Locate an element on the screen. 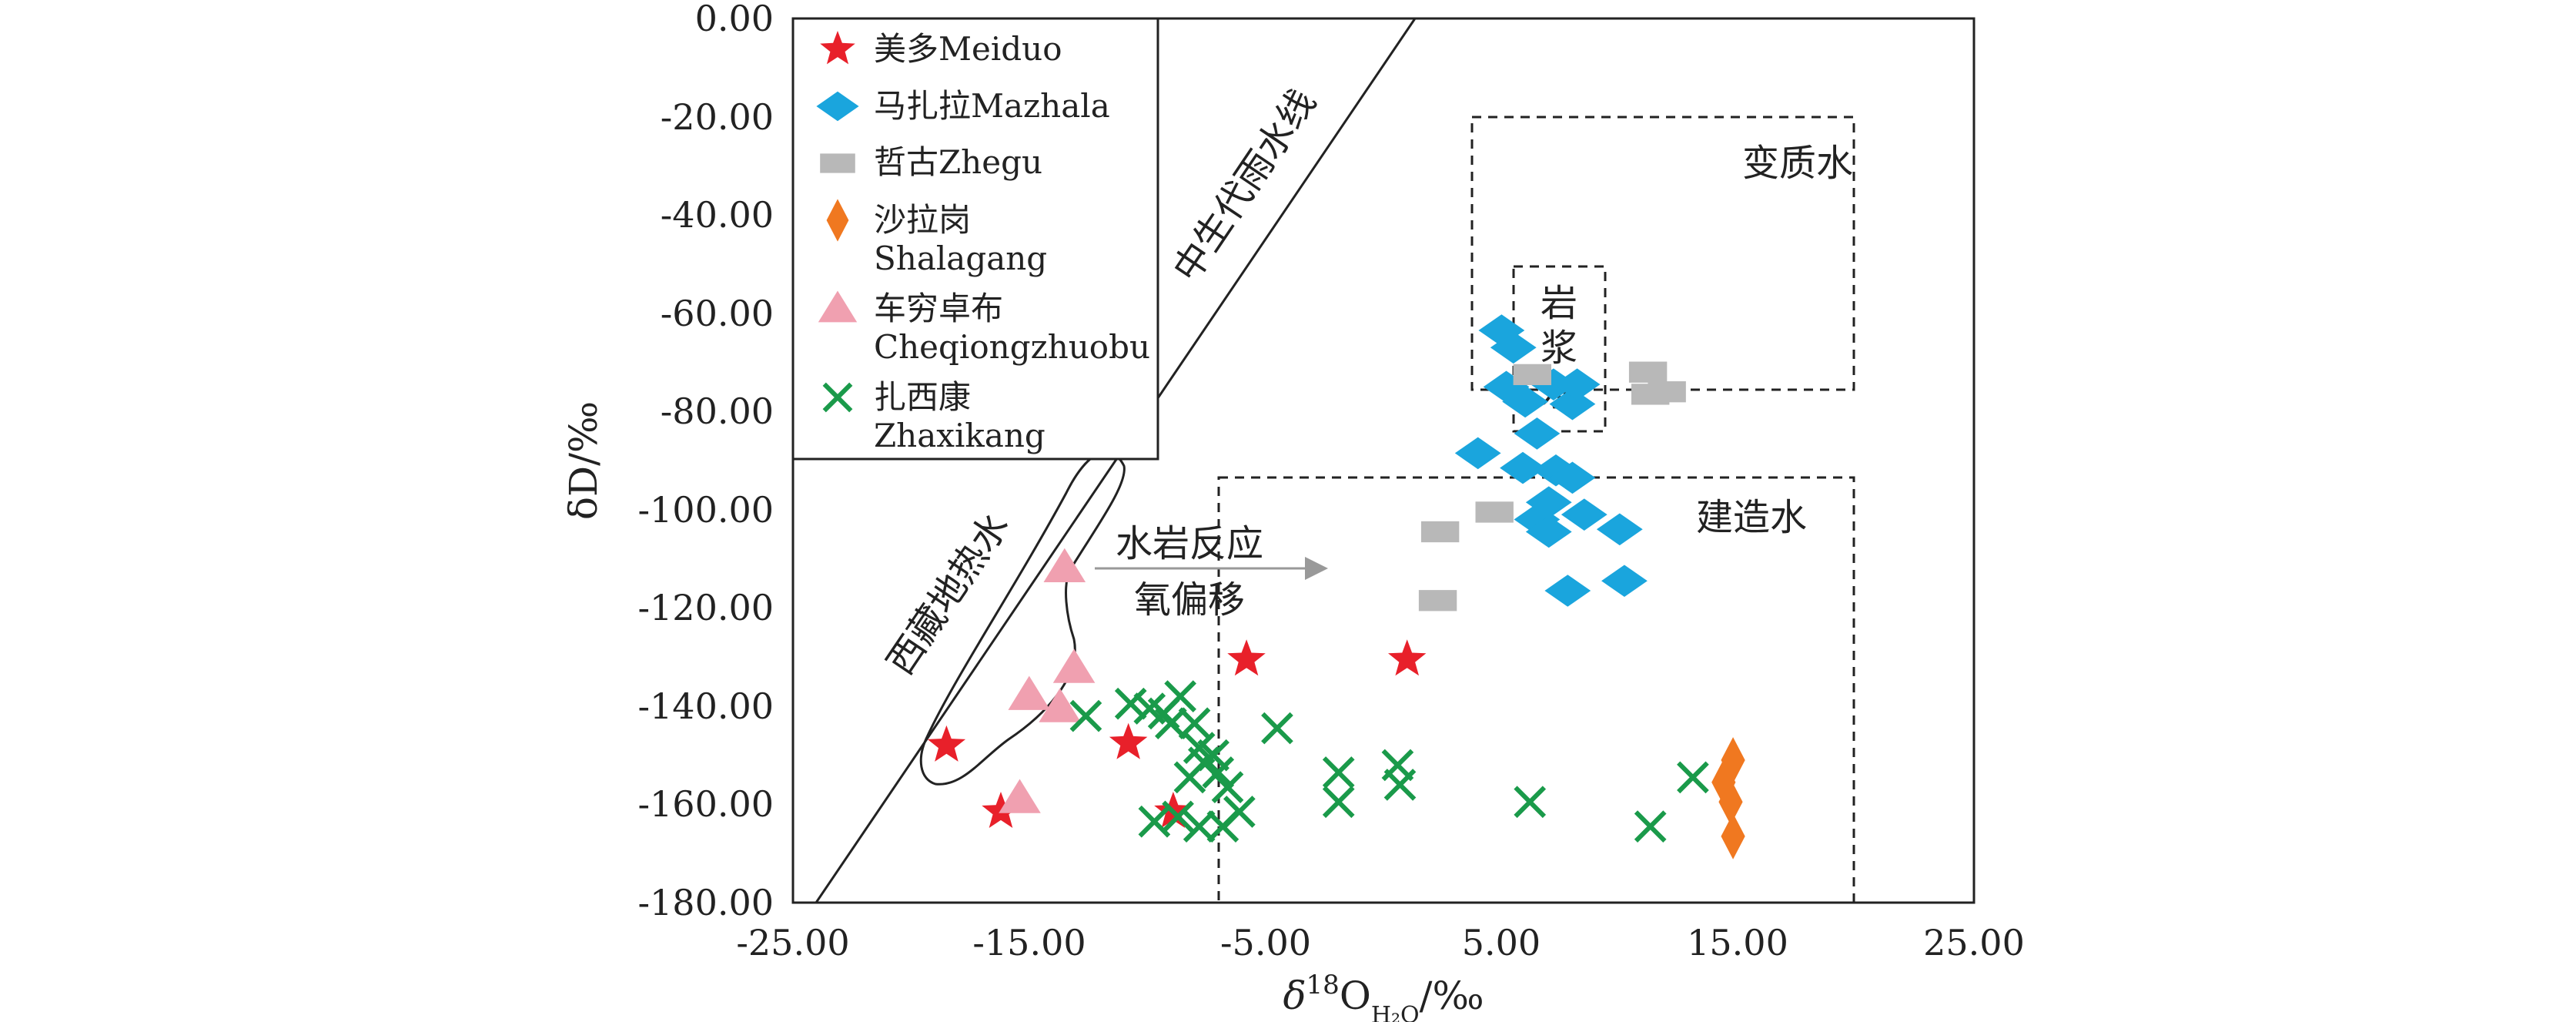 Image resolution: width=2576 pixels, height=1022 pixels. y-tick-label: -160.00 is located at coordinates (706, 804).